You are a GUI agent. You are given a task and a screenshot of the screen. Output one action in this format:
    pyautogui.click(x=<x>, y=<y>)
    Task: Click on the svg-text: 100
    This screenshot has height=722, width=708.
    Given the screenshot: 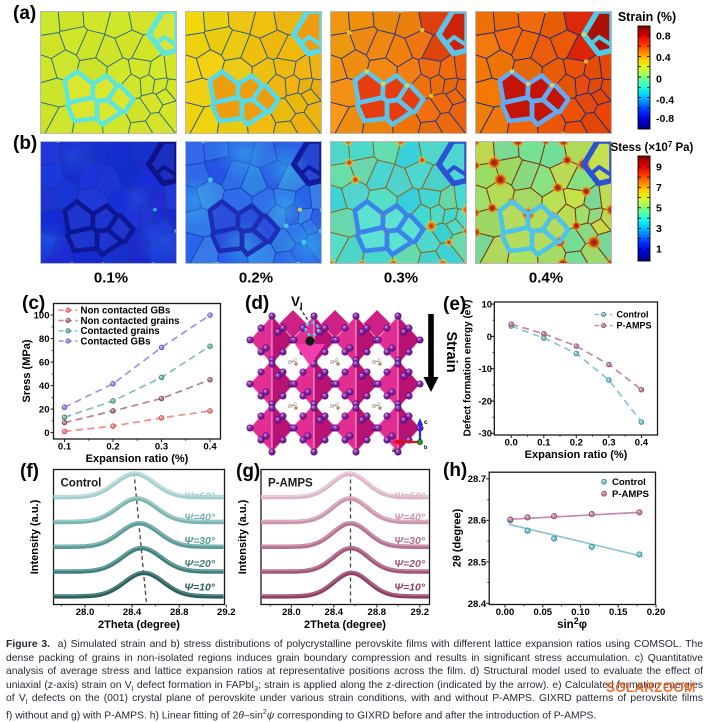 What is the action you would take?
    pyautogui.click(x=42, y=316)
    